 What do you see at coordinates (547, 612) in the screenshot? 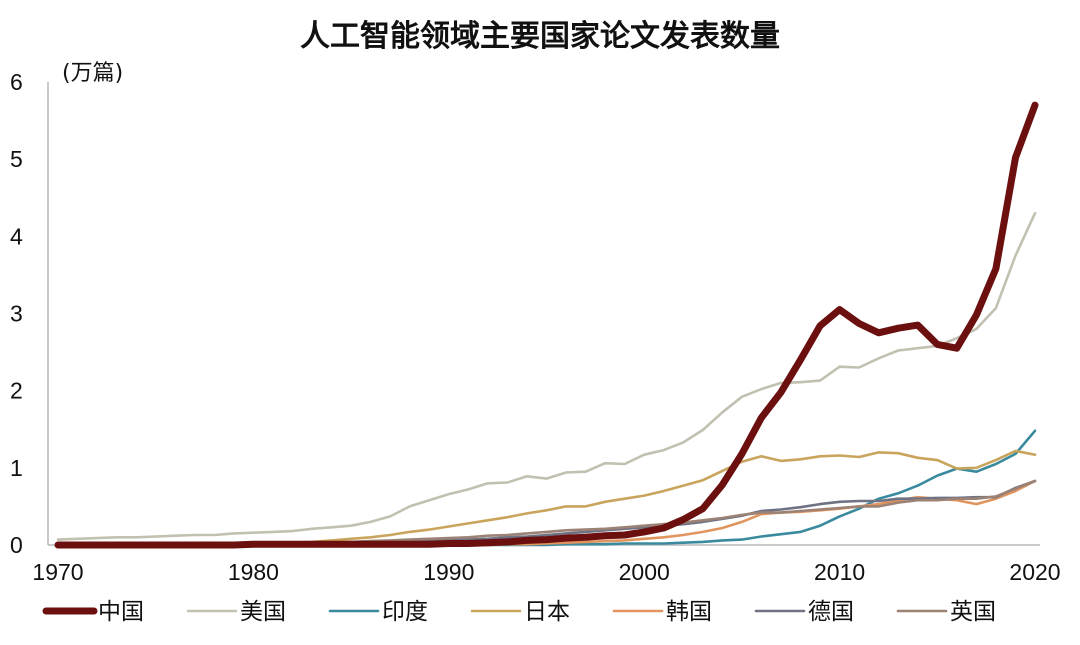
I see `legend-label: 日本` at bounding box center [547, 612].